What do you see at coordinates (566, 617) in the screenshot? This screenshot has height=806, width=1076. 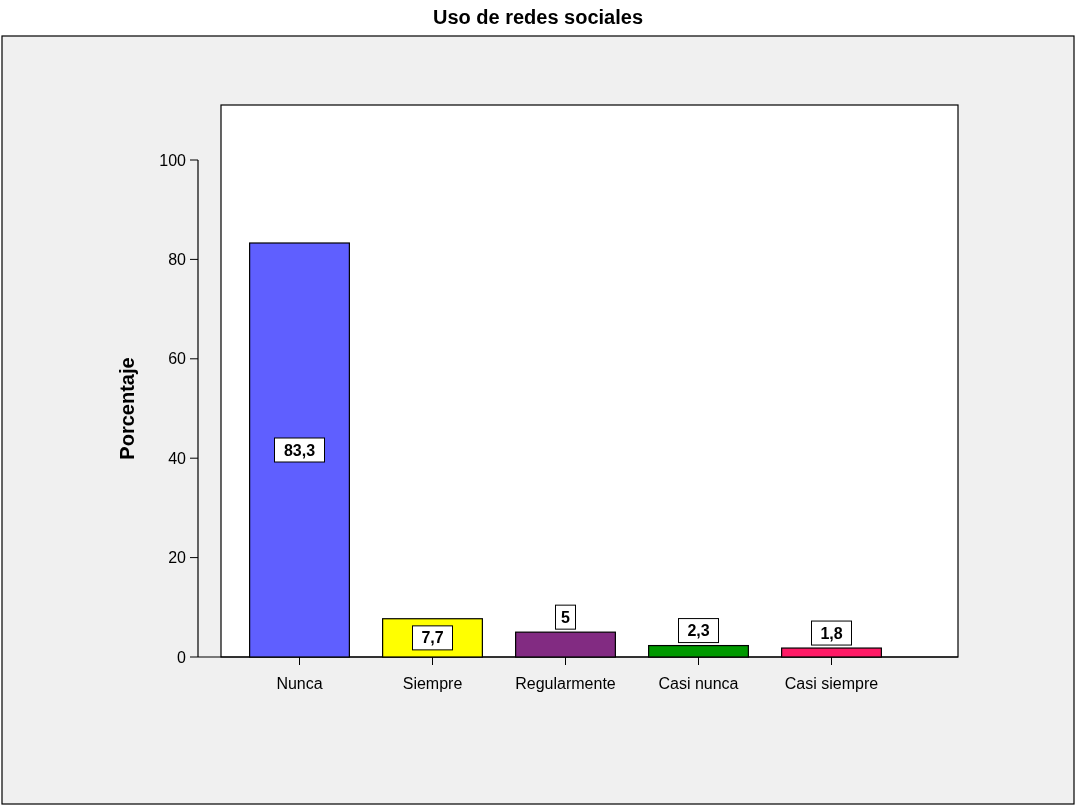 I see `data-label: 5` at bounding box center [566, 617].